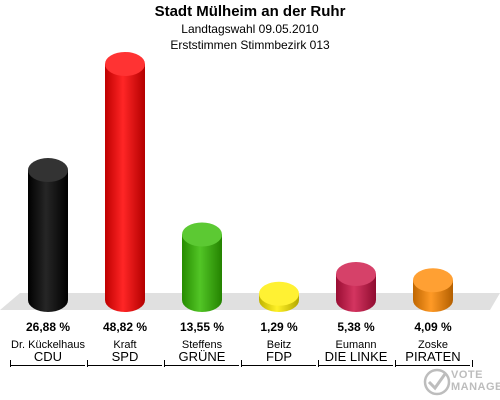 The height and width of the screenshot is (400, 500). Describe the element at coordinates (48, 235) in the screenshot. I see `bar-cdu` at that location.